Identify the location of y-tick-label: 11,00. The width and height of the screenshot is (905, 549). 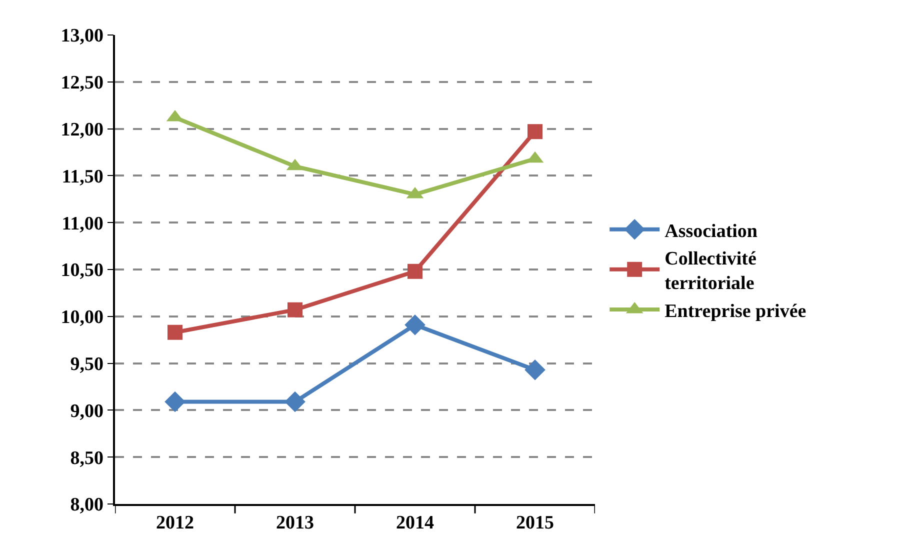
(83, 223).